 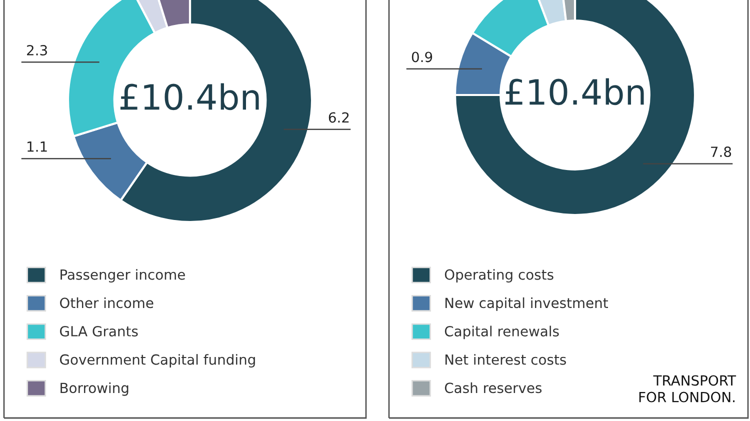 What do you see at coordinates (122, 276) in the screenshot?
I see `legend-label: Passenger income` at bounding box center [122, 276].